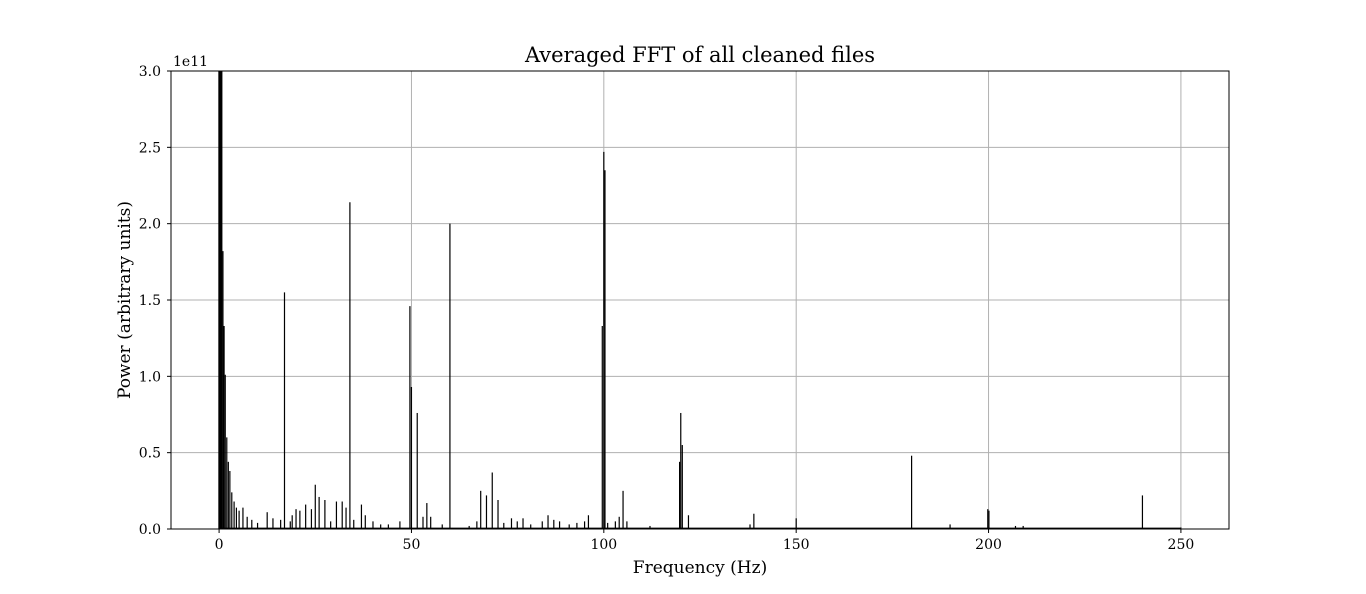 This screenshot has width=1366, height=594. What do you see at coordinates (700, 568) in the screenshot?
I see `x-axis-label: Frequency (Hz)` at bounding box center [700, 568].